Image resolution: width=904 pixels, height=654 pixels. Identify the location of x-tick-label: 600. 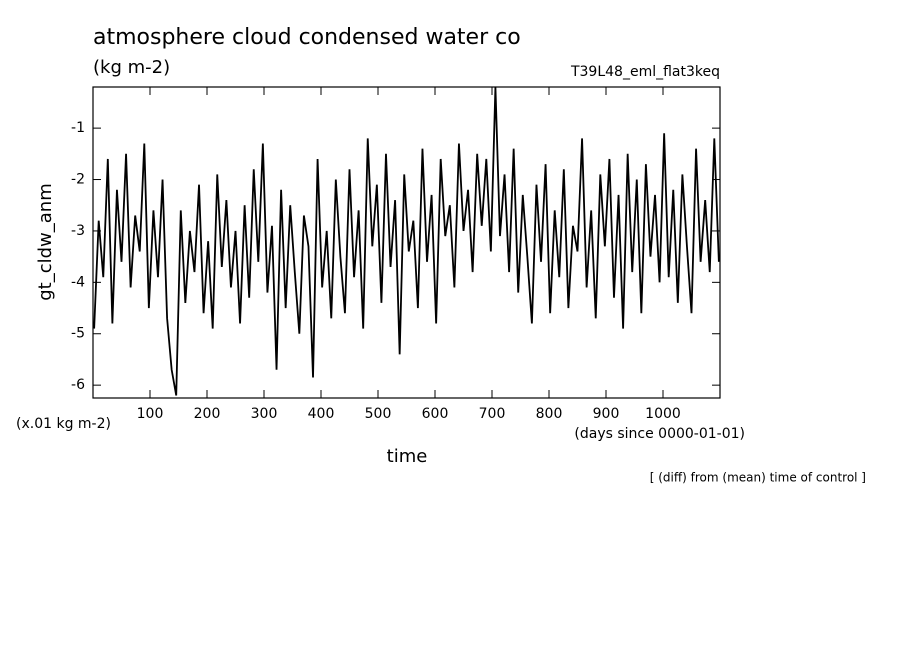
(435, 414).